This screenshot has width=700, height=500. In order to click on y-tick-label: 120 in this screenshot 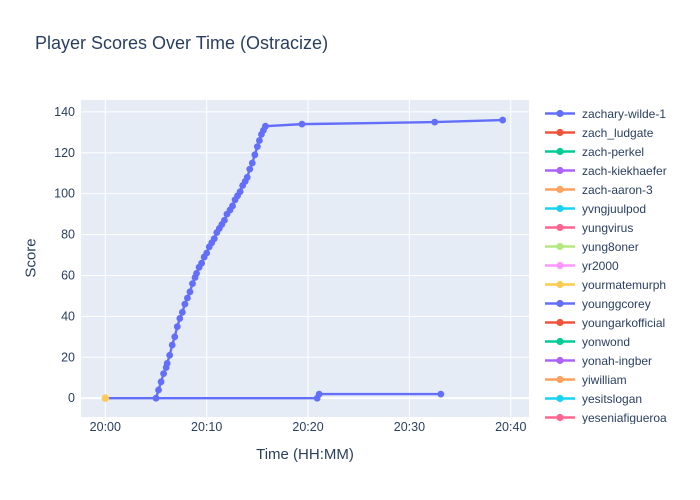, I will do `click(64, 153)`.